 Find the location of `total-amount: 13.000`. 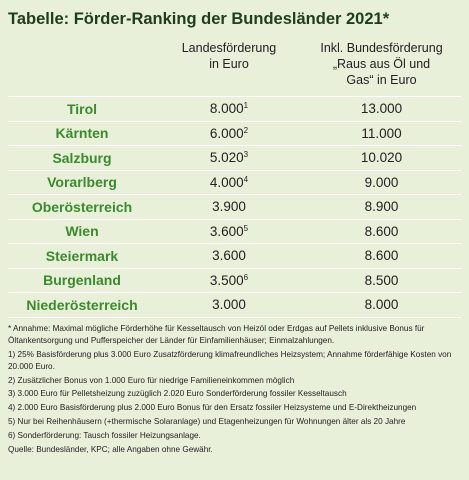

total-amount: 13.000 is located at coordinates (381, 109).